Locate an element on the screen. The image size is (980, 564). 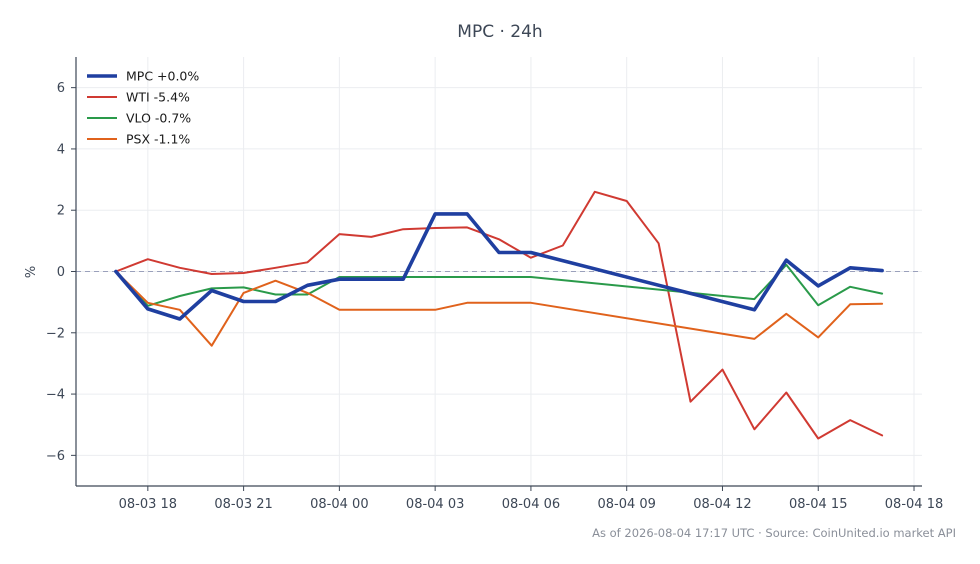
x-tick-label: 08-04 09 is located at coordinates (626, 504).